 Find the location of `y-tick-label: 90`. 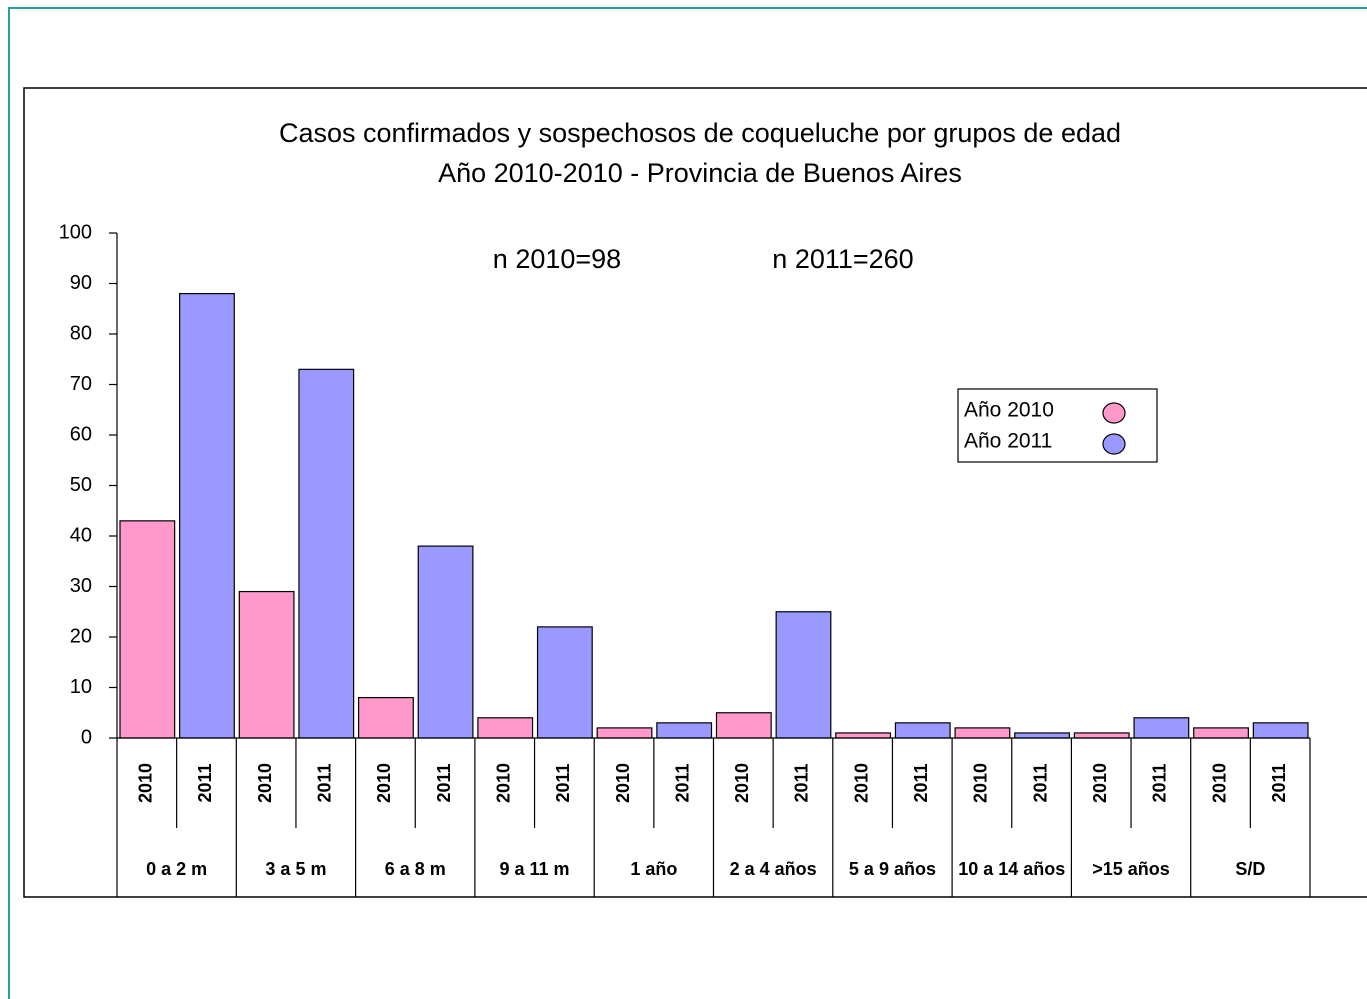

y-tick-label: 90 is located at coordinates (81, 283).